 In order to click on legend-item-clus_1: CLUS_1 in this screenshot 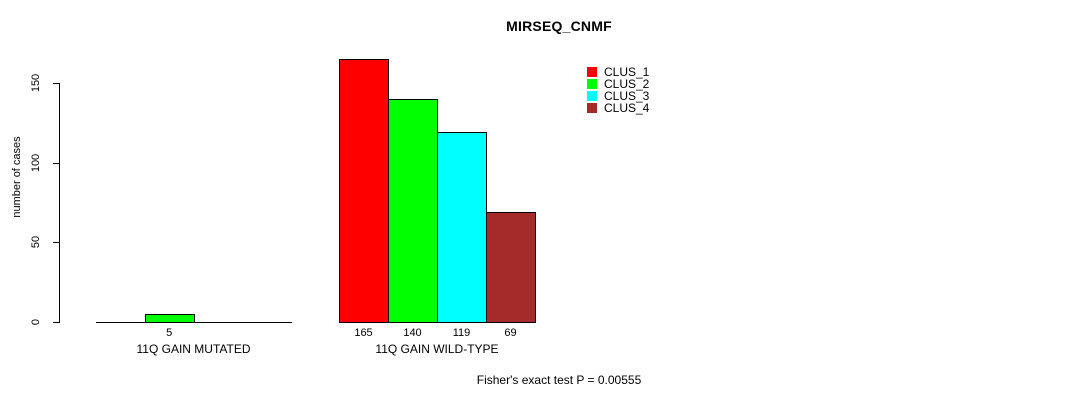, I will do `click(618, 72)`.